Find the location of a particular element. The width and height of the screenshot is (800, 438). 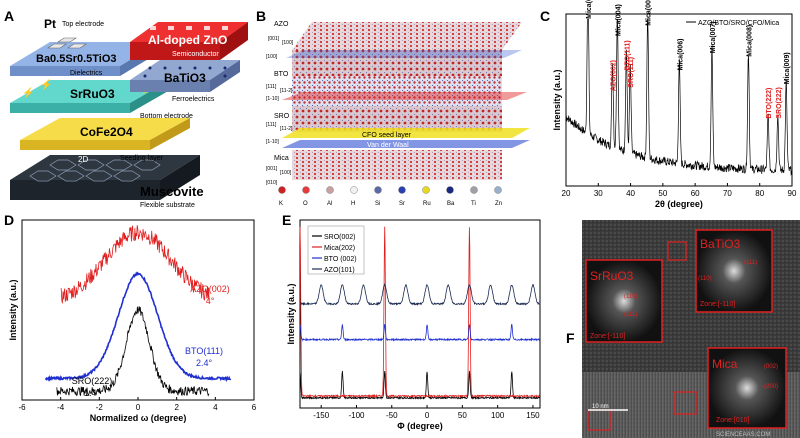

x-tick-label: 80 is located at coordinates (759, 193).